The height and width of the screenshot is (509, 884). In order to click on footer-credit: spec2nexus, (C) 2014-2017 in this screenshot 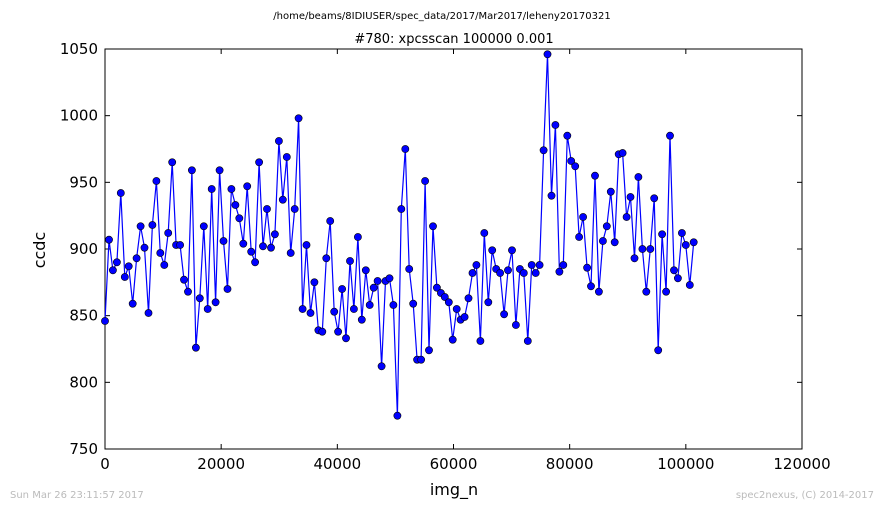, I will do `click(805, 495)`.